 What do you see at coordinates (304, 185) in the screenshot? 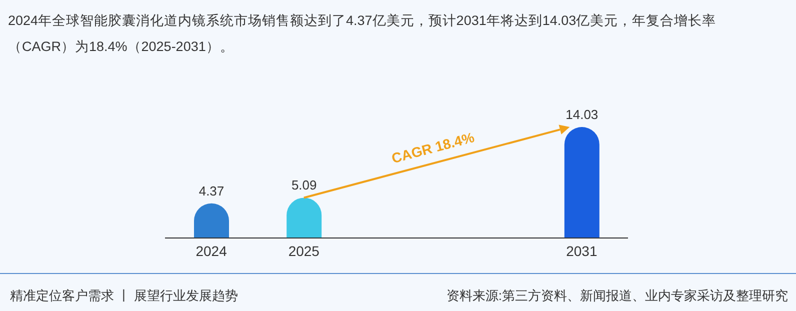
I see `data-label: 5.09` at bounding box center [304, 185].